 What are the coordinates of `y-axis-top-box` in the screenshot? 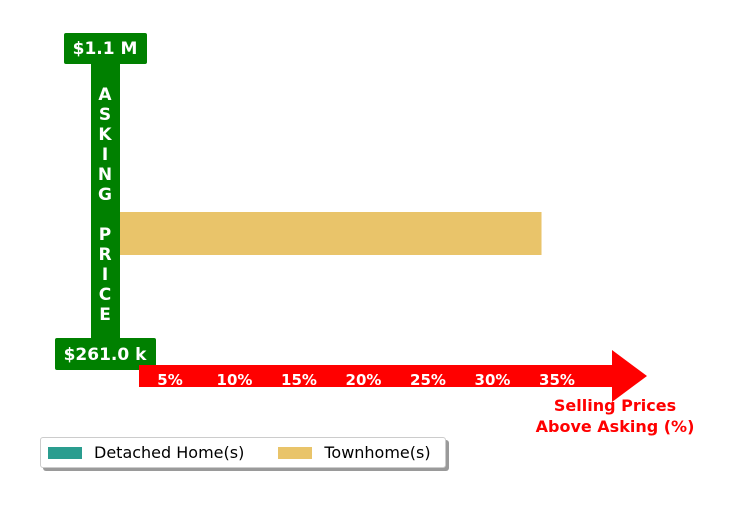 It's located at (105, 48).